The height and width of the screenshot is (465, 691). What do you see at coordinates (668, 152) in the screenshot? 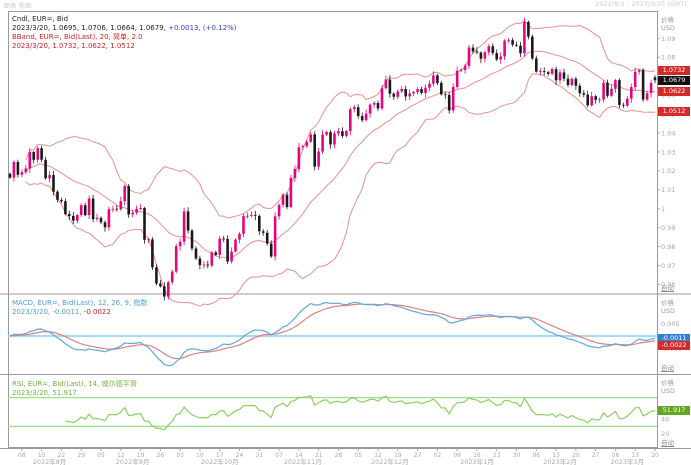
I see `svg-text: 1.03` at bounding box center [668, 152].